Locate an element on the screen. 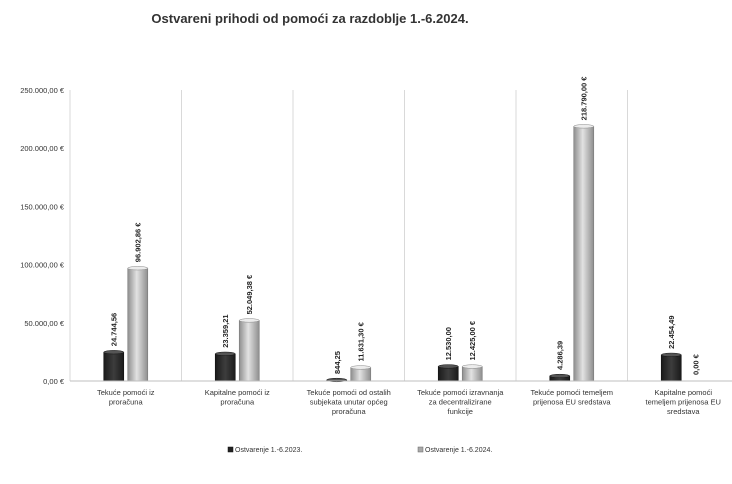 This screenshot has width=732, height=484. y-tick-label: 100.000,00 € is located at coordinates (42, 265).